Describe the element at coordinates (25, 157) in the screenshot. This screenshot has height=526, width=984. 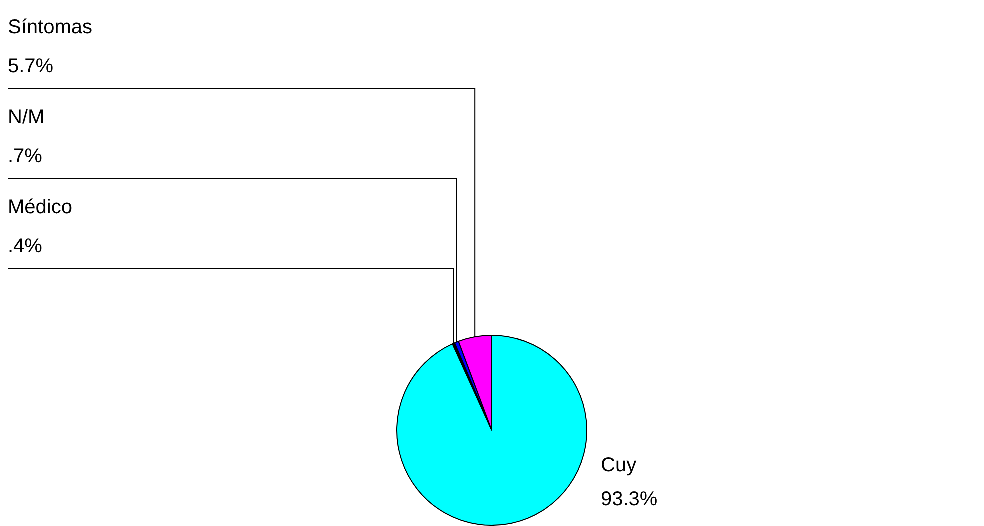
I see `data-label: .7%` at that location.